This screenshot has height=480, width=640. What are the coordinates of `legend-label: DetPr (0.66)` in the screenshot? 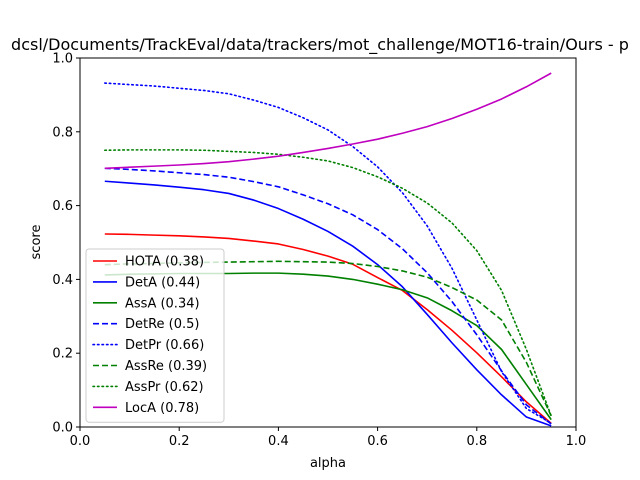 It's located at (164, 345).